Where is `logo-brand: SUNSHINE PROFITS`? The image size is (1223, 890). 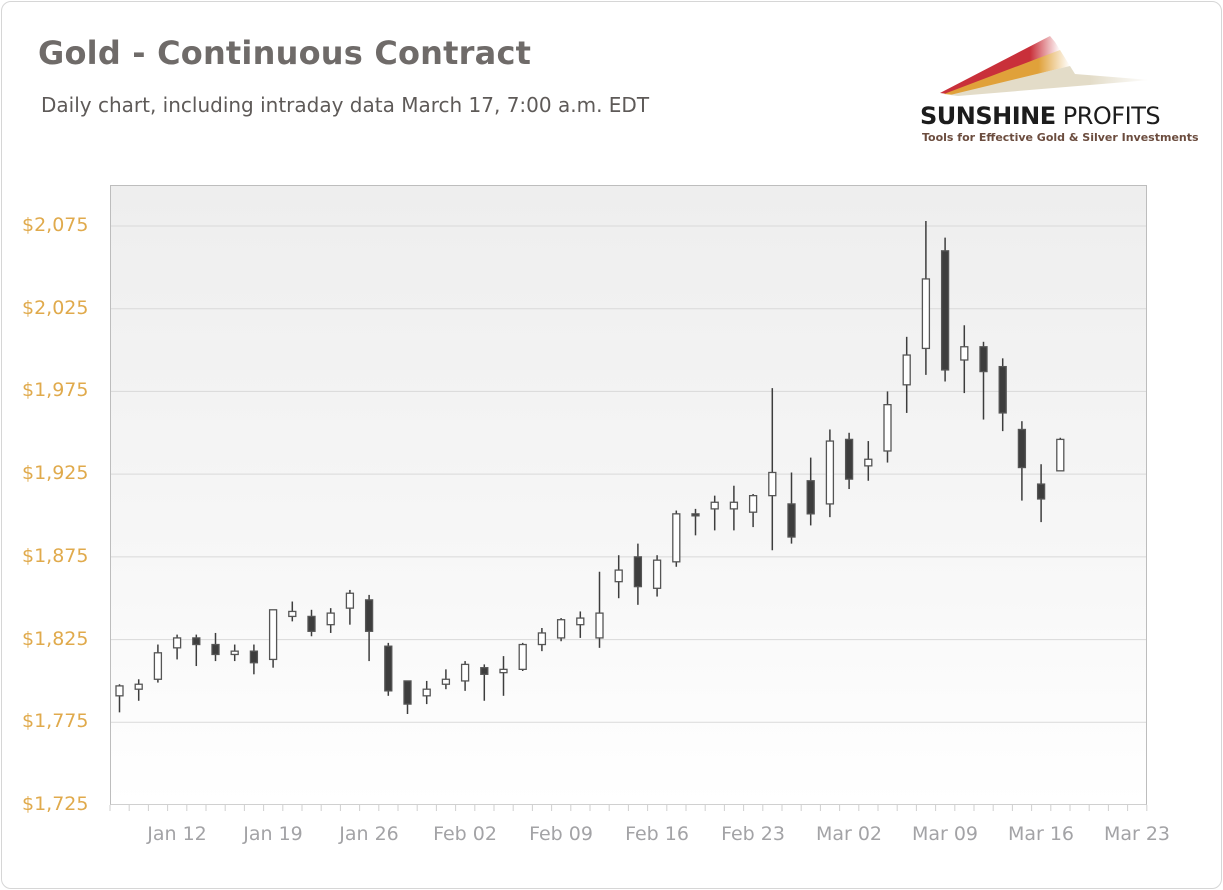 logo-brand: SUNSHINE PROFITS is located at coordinates (1040, 116).